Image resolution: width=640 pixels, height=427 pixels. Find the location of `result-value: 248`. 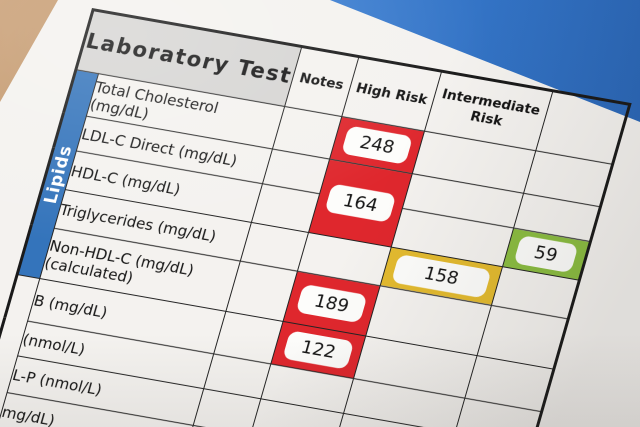

result-value: 248 is located at coordinates (377, 145).